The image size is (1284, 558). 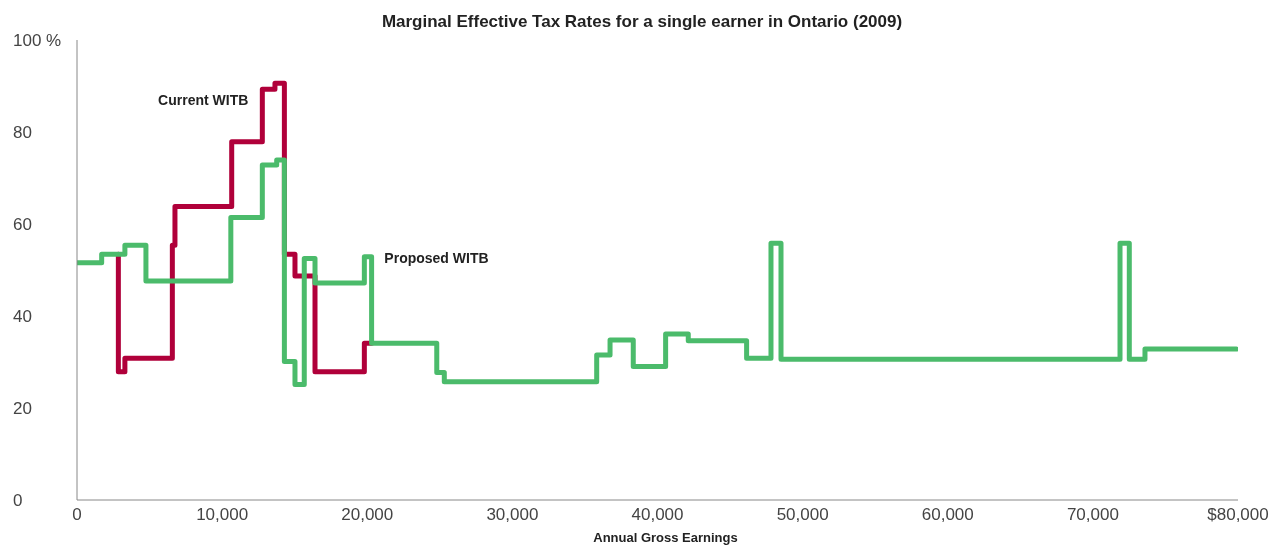 I want to click on y-tick-label: 60, so click(x=22, y=225).